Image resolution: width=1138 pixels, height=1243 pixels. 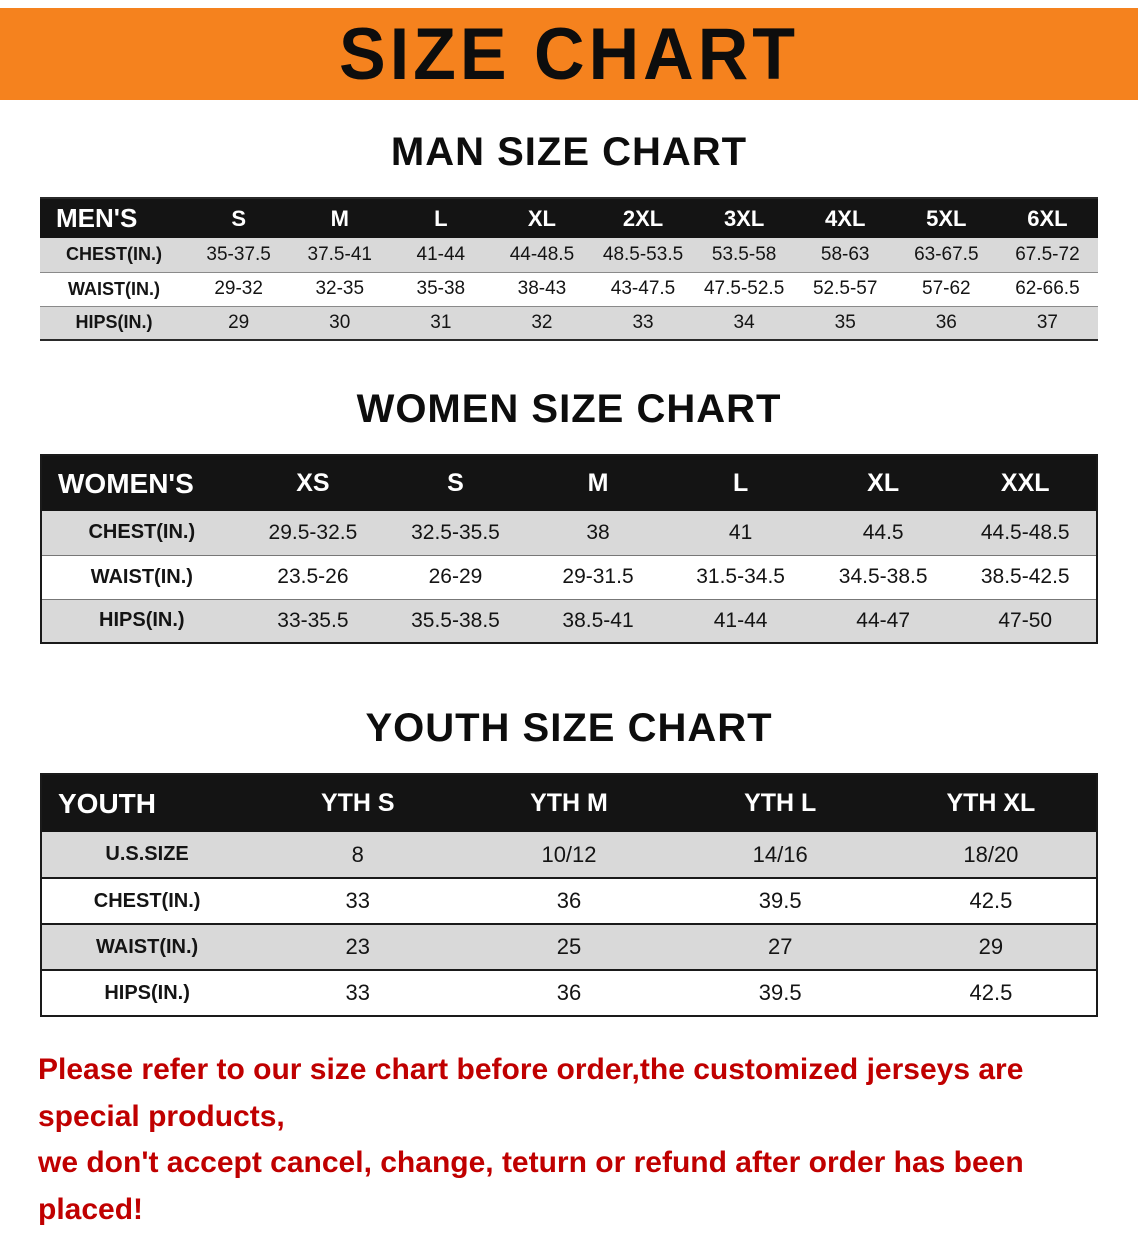 What do you see at coordinates (313, 483) in the screenshot?
I see `size-header-cell: XS` at bounding box center [313, 483].